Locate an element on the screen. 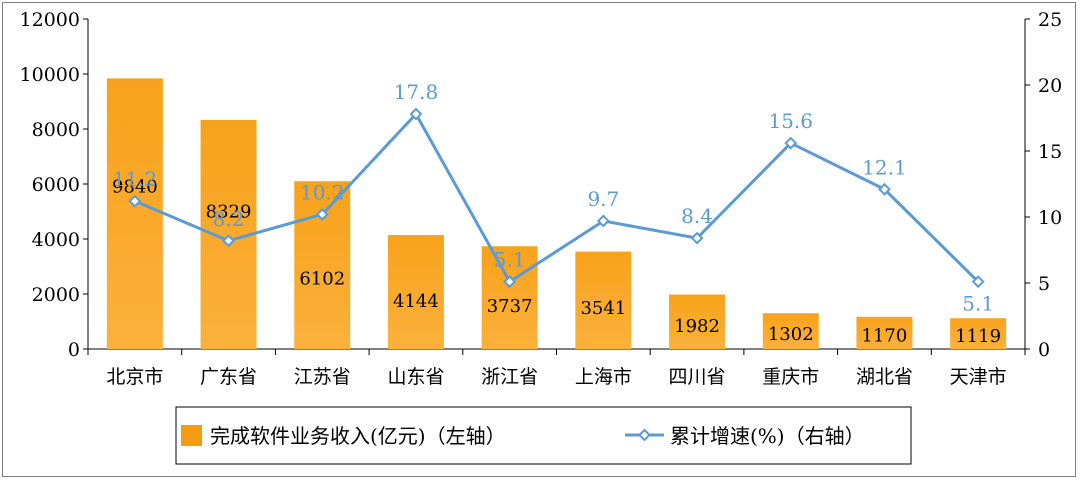  y-tick-label-left: 8000 is located at coordinates (56, 130).